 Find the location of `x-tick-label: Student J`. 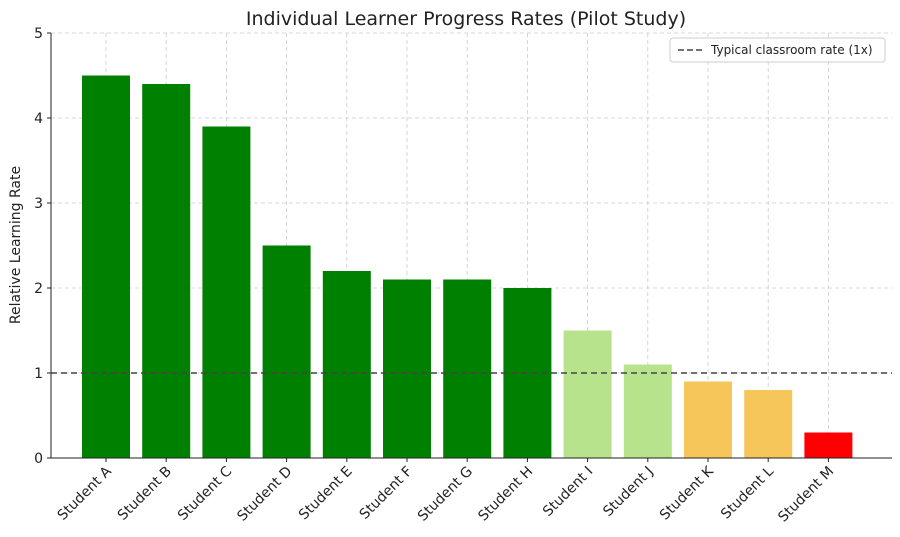

x-tick-label: Student J is located at coordinates (628, 492).